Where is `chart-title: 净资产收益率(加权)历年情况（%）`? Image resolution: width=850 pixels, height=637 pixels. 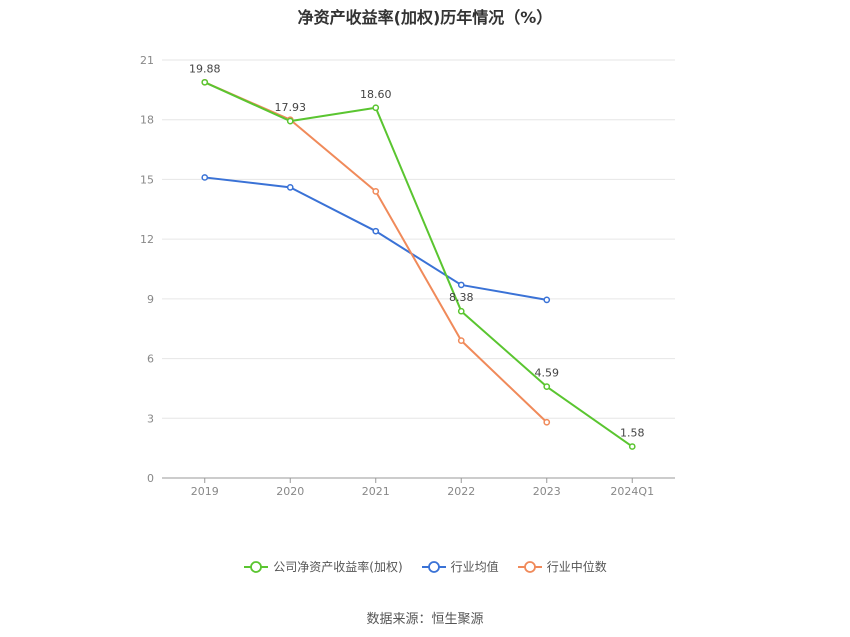
chart-title: 净资产收益率(加权)历年情况（%） is located at coordinates (425, 17).